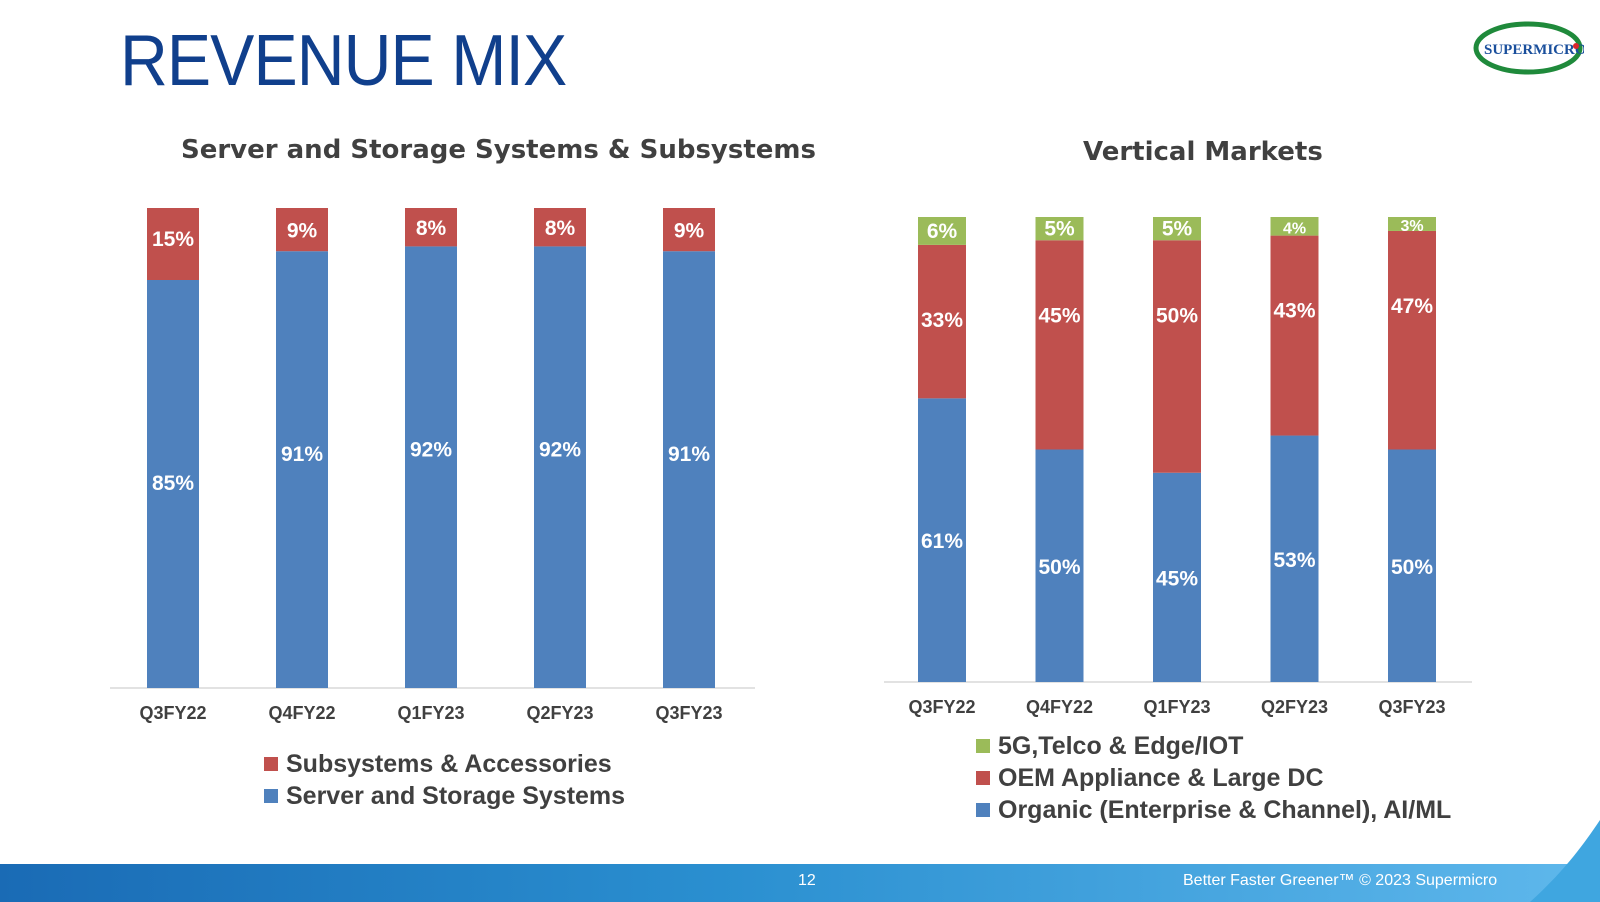 The image size is (1600, 902). I want to click on page-number: 12, so click(807, 880).